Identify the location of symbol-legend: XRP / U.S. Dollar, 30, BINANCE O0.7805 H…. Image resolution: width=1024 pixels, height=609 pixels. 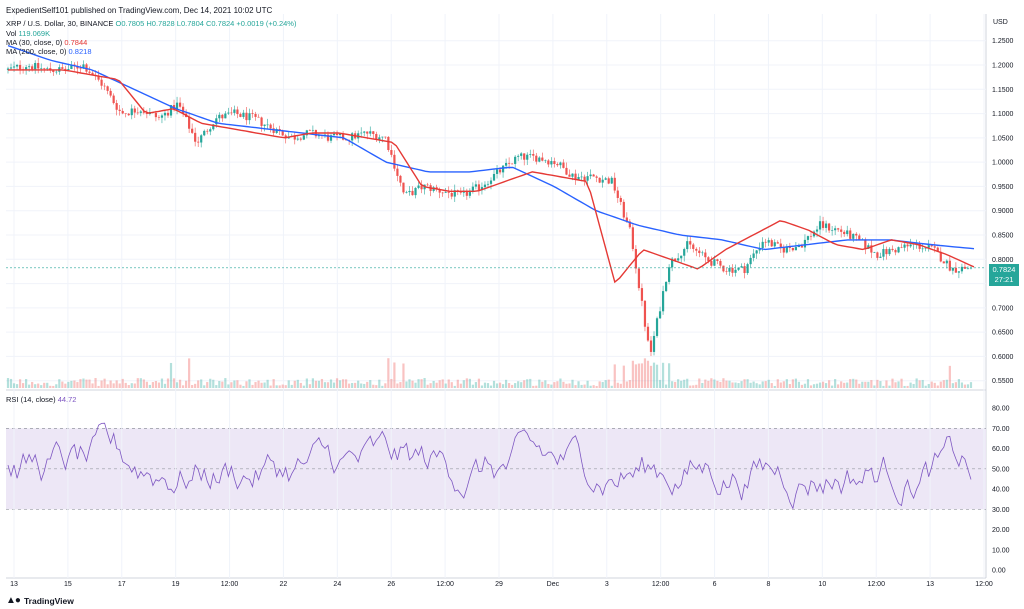
(151, 23).